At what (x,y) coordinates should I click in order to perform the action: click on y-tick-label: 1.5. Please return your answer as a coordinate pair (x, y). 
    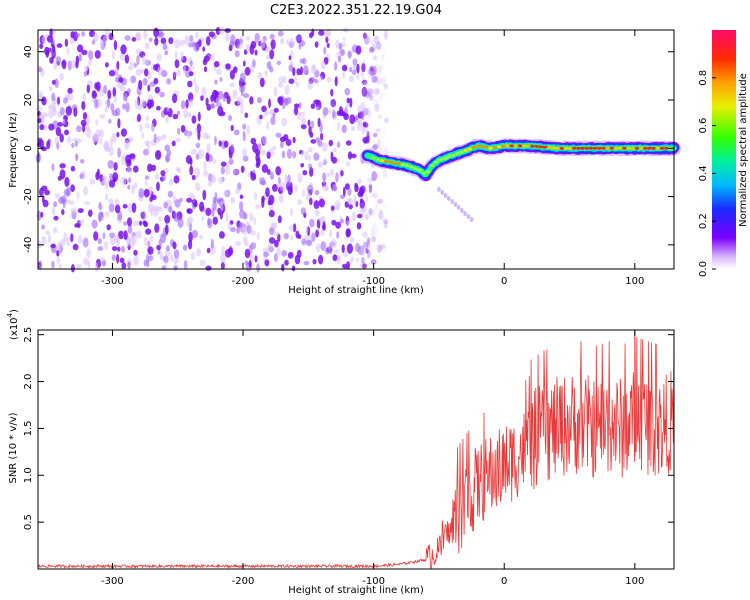
    Looking at the image, I should click on (28, 428).